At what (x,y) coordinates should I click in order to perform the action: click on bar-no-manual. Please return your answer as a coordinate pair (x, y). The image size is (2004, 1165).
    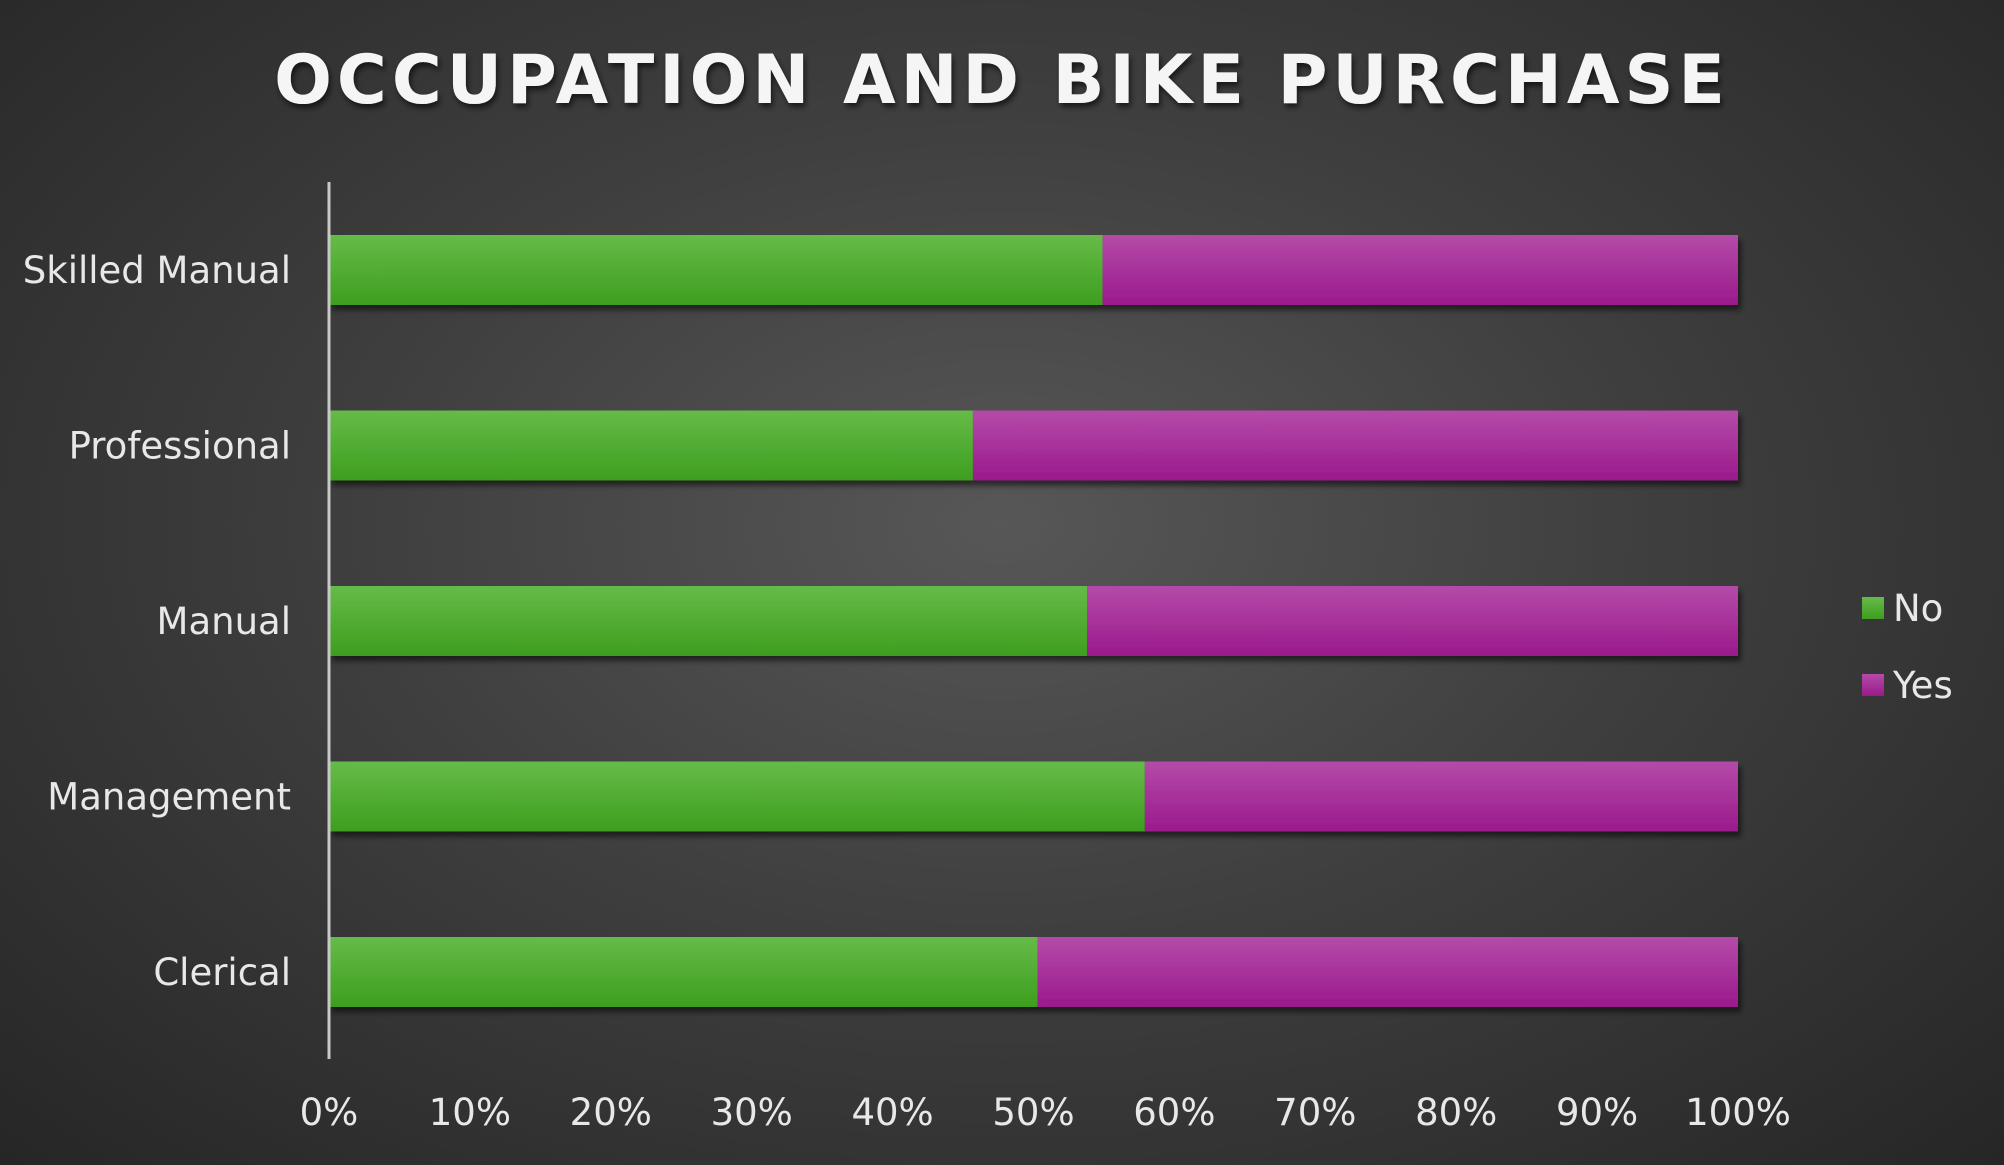
    Looking at the image, I should click on (708, 621).